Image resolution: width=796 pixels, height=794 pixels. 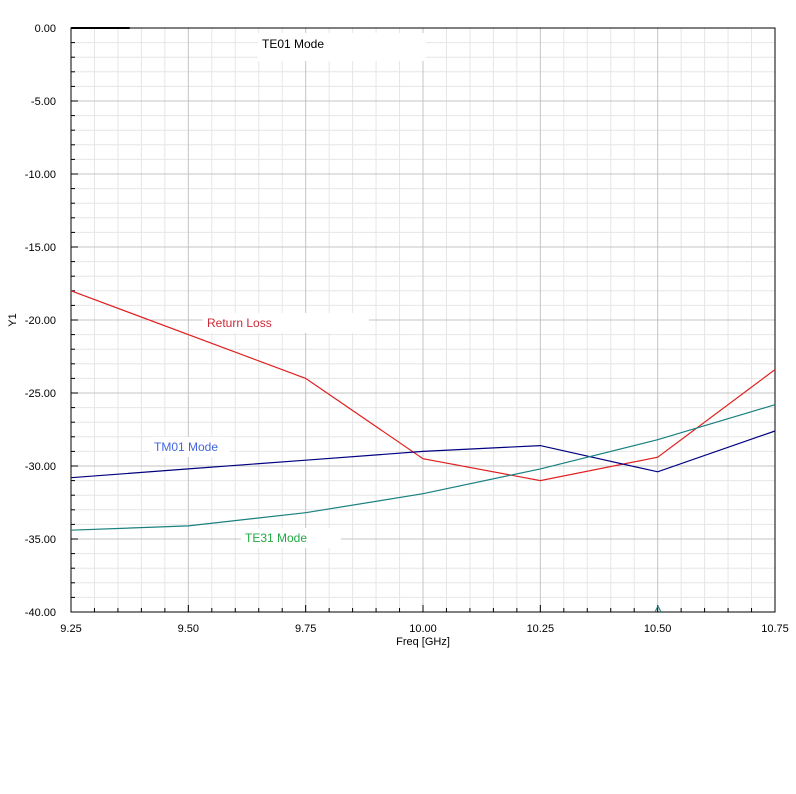 What do you see at coordinates (305, 629) in the screenshot?
I see `x-tick-label: 9.75` at bounding box center [305, 629].